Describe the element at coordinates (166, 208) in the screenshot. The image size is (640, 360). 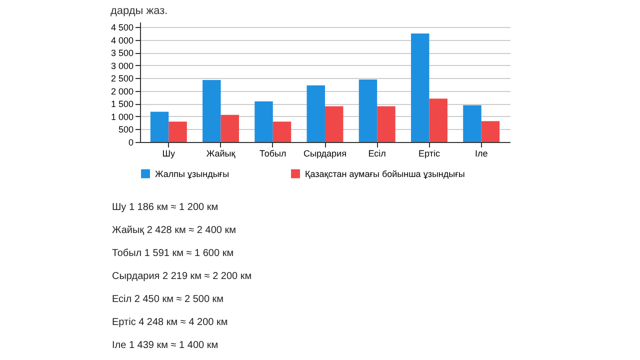
I see `text: Шу 1 186 км ≈ 1 200 км` at that location.